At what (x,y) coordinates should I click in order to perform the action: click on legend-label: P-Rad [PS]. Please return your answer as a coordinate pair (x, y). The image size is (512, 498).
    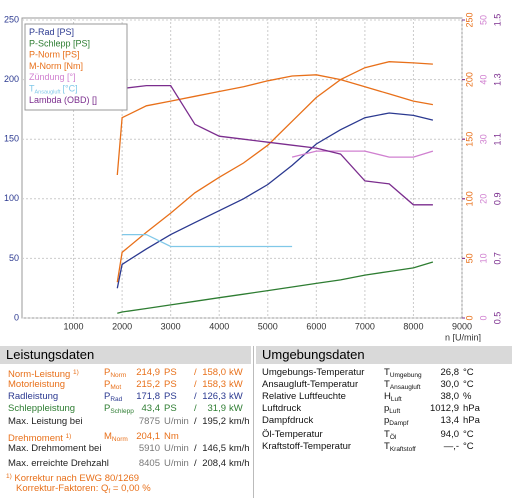
    Looking at the image, I should click on (51, 32).